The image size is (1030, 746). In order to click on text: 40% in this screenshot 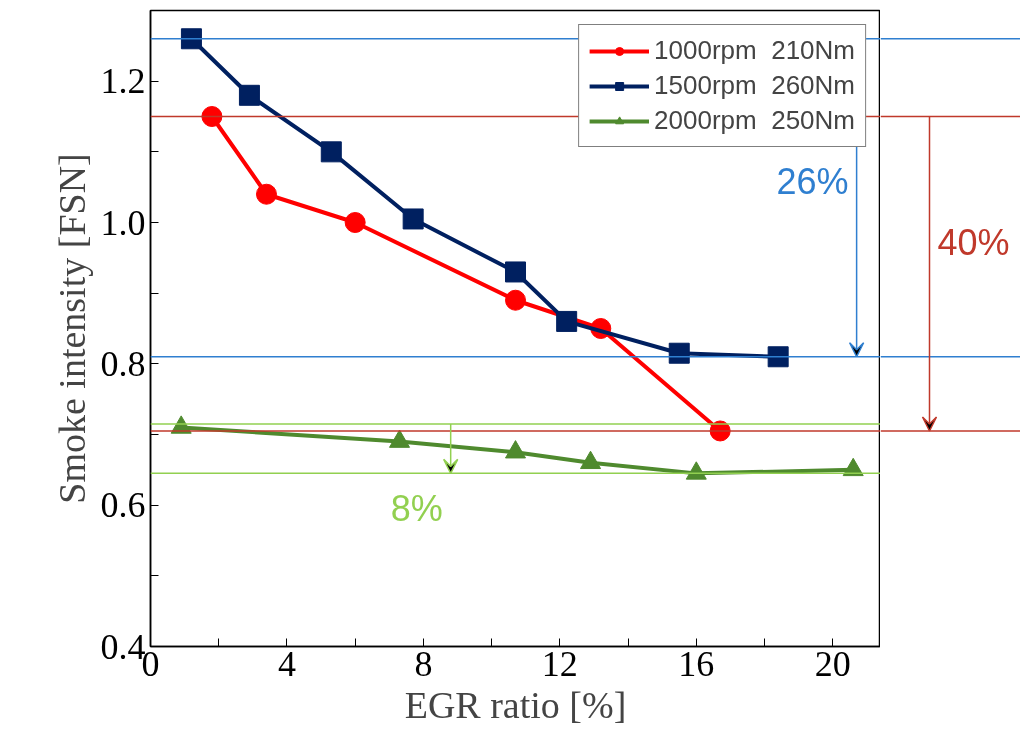, I will do `click(973, 242)`.